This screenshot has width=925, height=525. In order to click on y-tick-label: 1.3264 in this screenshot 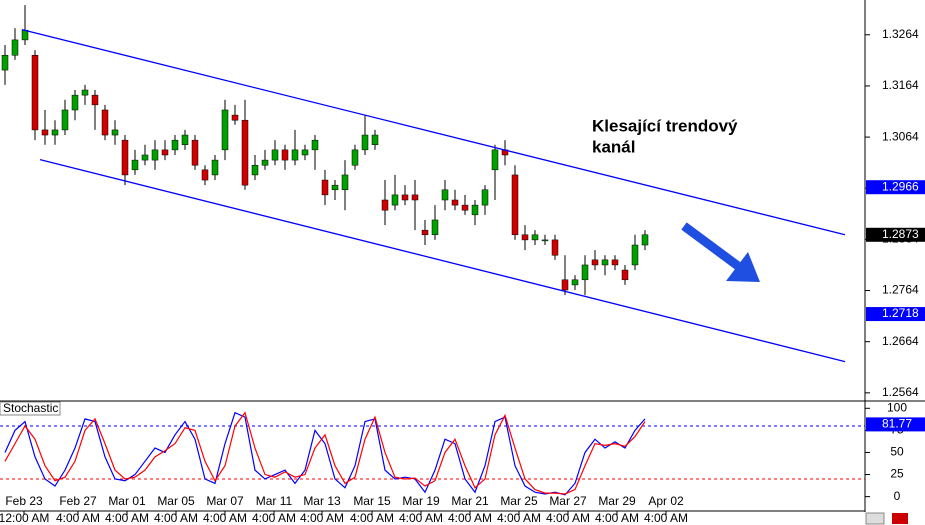, I will do `click(900, 34)`.